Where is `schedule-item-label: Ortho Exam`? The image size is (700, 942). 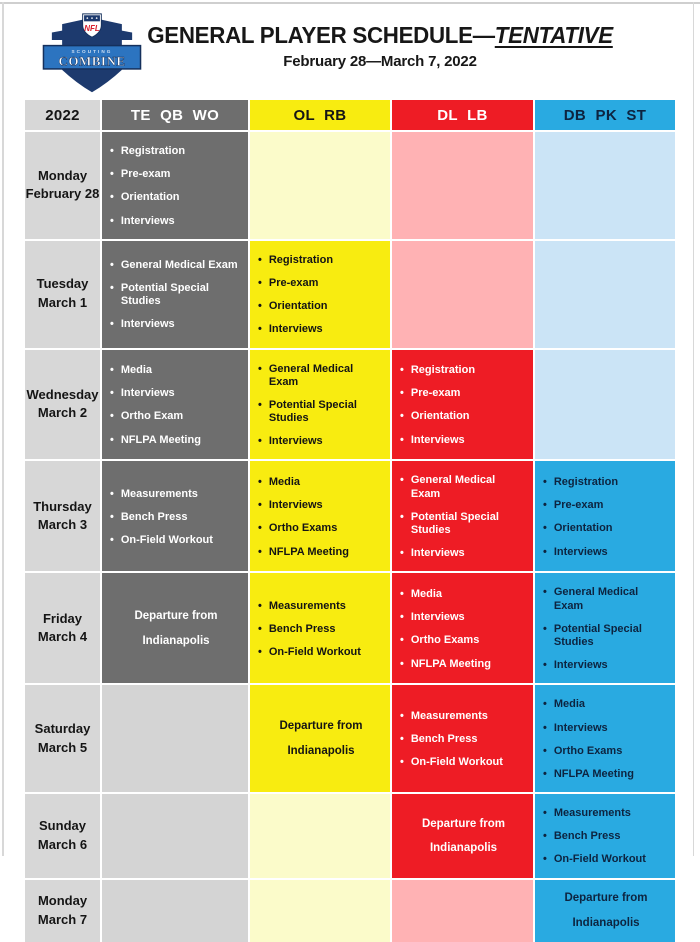 schedule-item-label: Ortho Exam is located at coordinates (152, 416).